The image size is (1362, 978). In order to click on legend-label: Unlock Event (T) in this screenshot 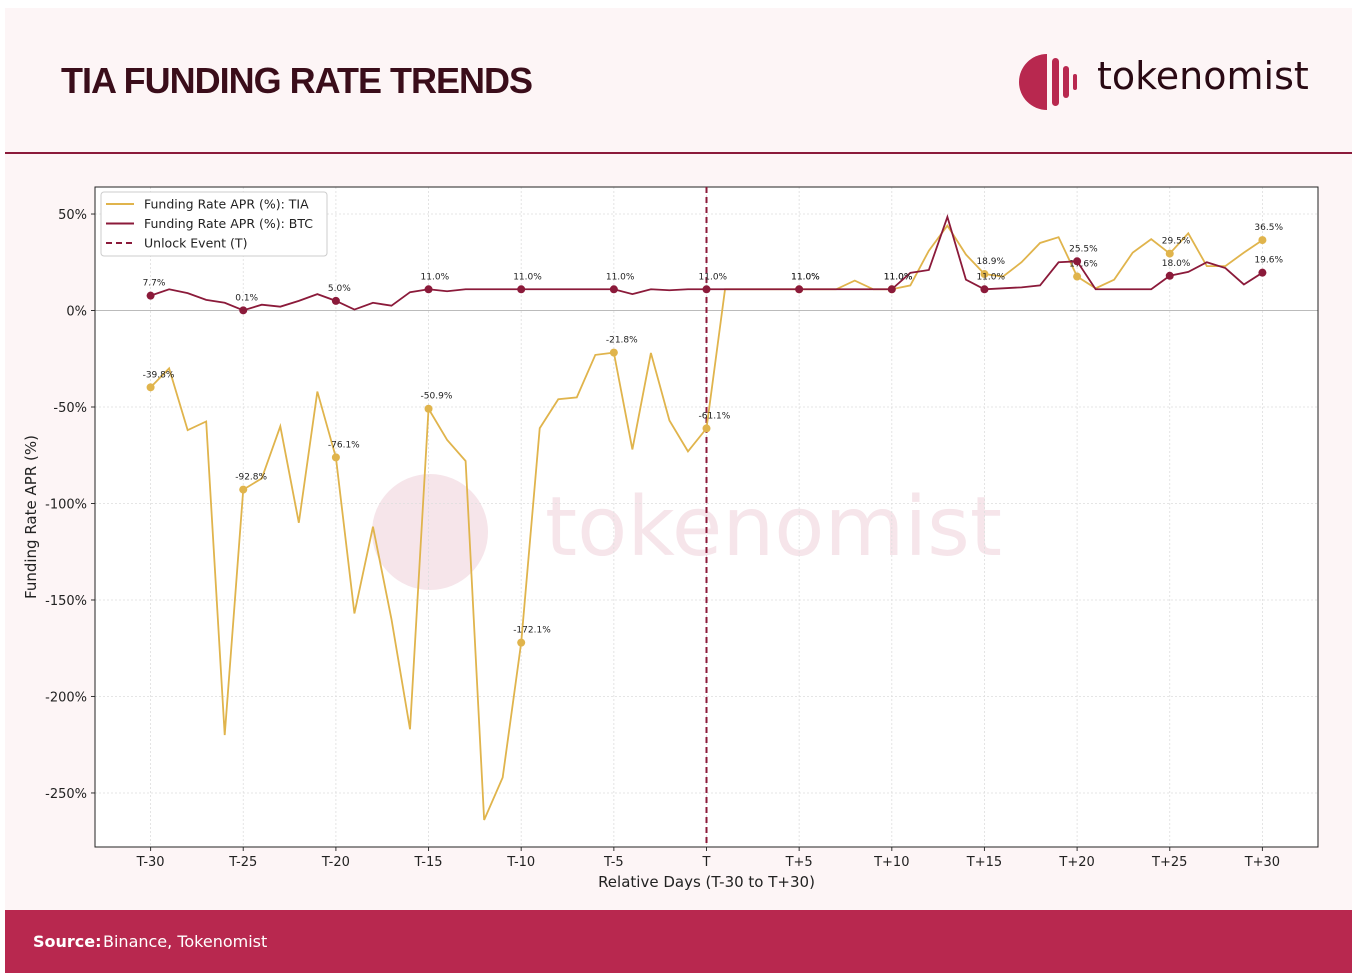, I will do `click(195, 243)`.